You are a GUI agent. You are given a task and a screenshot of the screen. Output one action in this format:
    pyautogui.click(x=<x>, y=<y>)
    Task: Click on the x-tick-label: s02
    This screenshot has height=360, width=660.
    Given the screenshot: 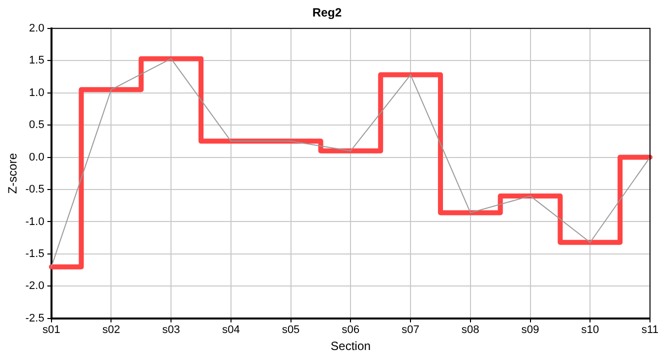 What is the action you would take?
    pyautogui.click(x=111, y=330)
    